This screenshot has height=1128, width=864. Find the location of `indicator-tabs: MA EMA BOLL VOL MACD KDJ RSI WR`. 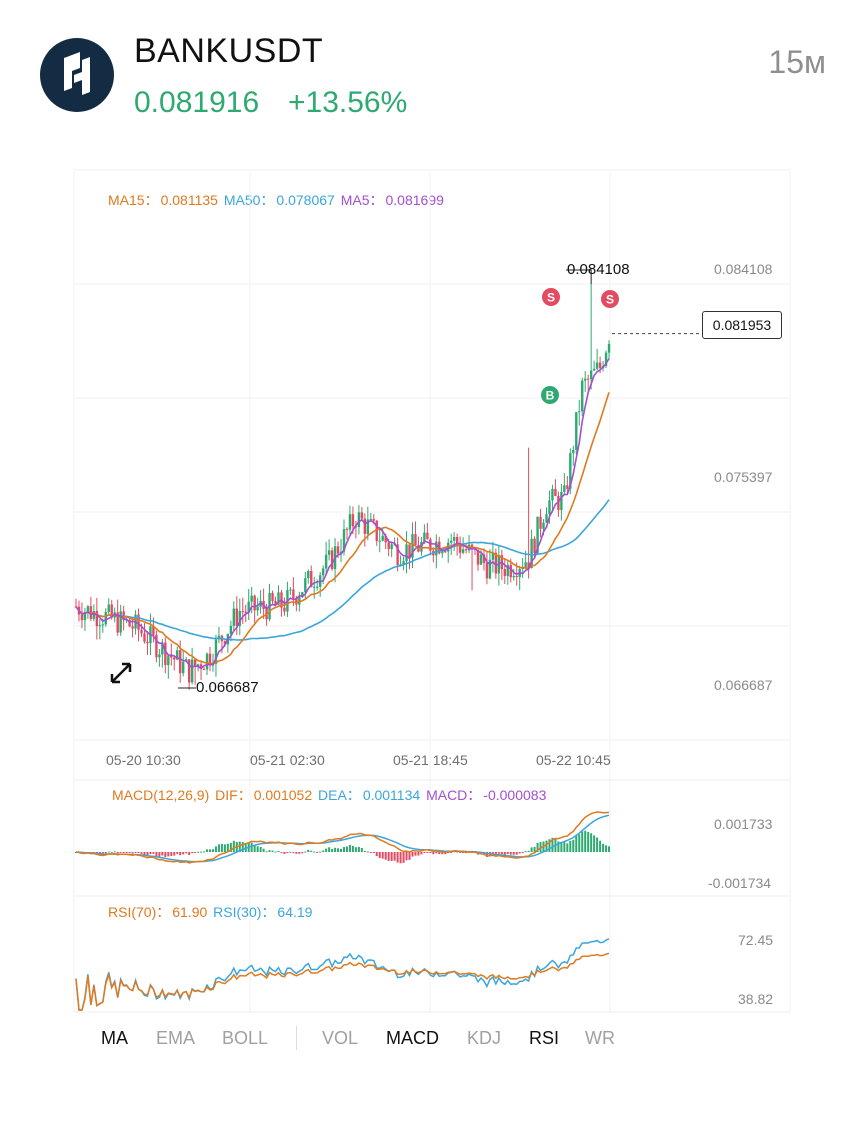

indicator-tabs: MA EMA BOLL VOL MACD KDJ RSI WR is located at coordinates (432, 1040).